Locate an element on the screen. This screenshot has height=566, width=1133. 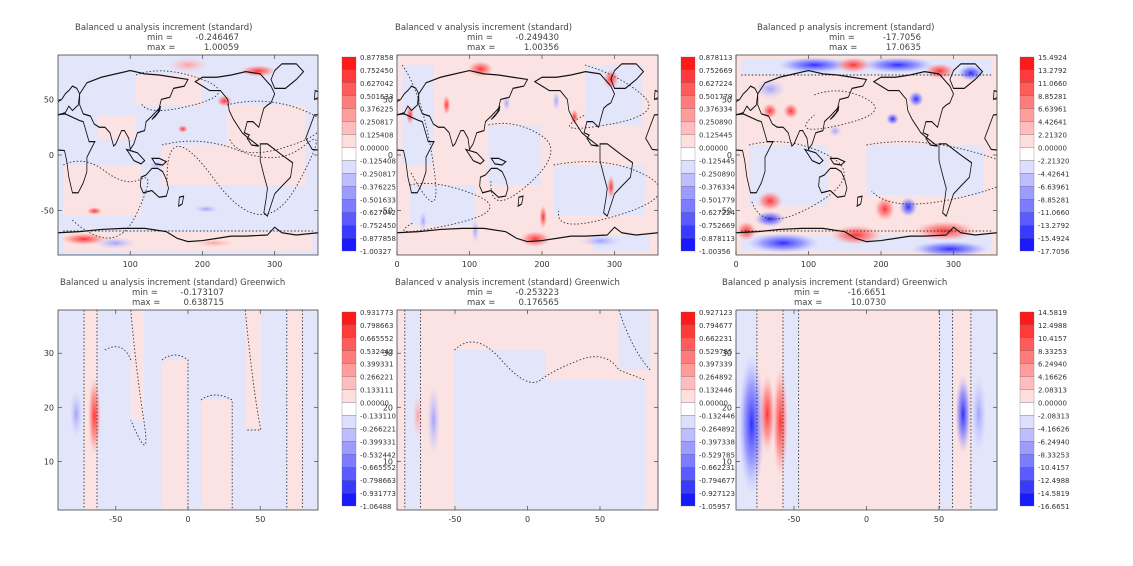
colorbar-label: -0.501779 is located at coordinates (717, 200).